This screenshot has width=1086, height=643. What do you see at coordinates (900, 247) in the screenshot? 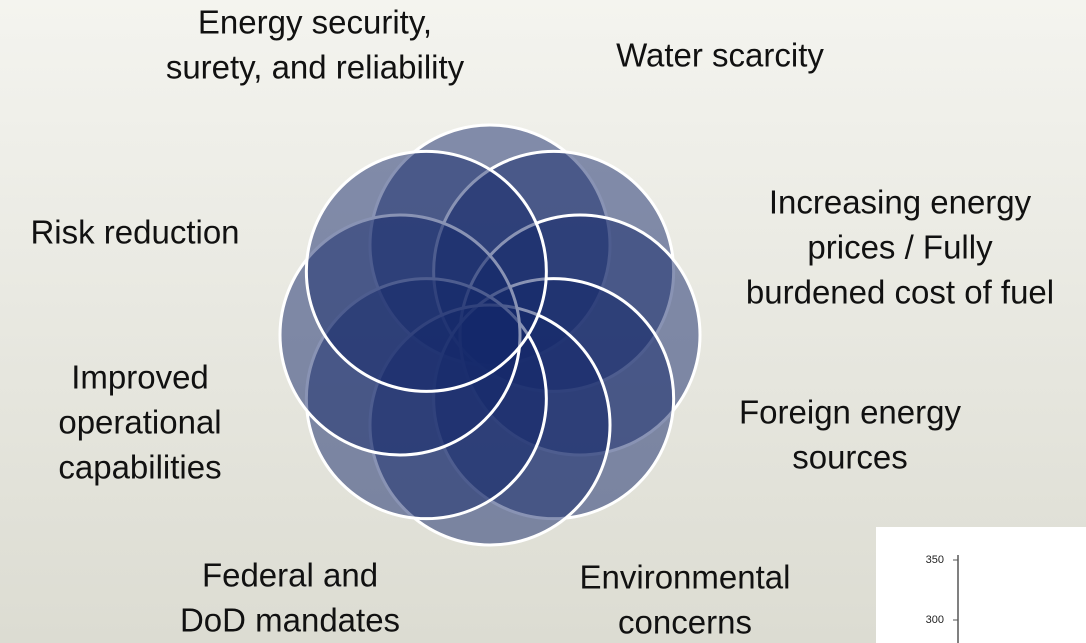
I see `node-label: prices / Fully` at bounding box center [900, 247].